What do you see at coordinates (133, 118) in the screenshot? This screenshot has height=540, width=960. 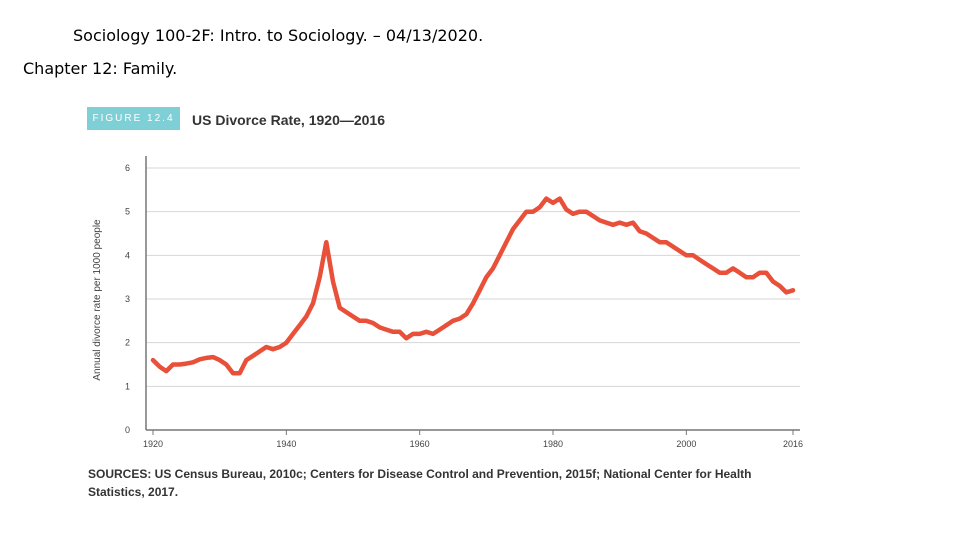 I see `figure-badge: FIGURE 12.4` at bounding box center [133, 118].